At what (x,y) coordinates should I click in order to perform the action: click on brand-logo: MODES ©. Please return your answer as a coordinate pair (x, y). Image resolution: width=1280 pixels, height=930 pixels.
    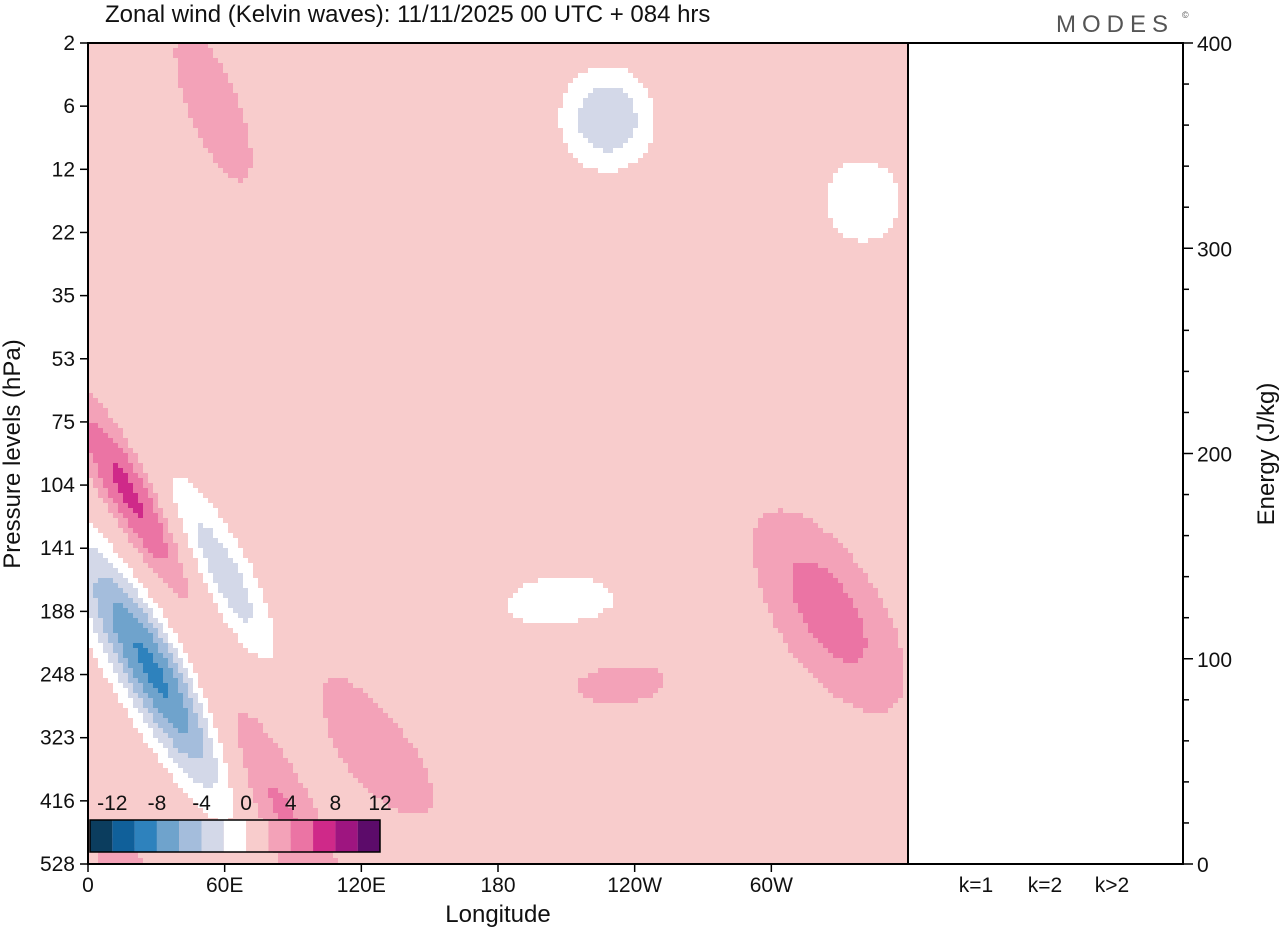
    Looking at the image, I should click on (1122, 24).